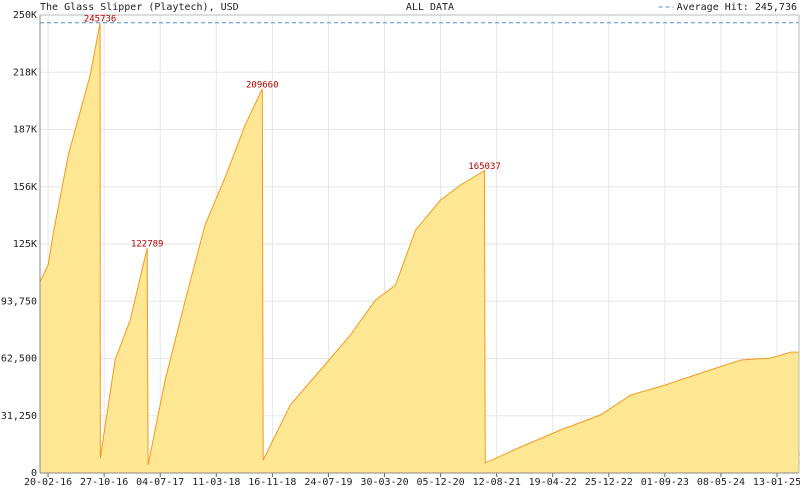 The height and width of the screenshot is (490, 800). What do you see at coordinates (721, 482) in the screenshot?
I see `x-tick-label: 08-05-24` at bounding box center [721, 482].